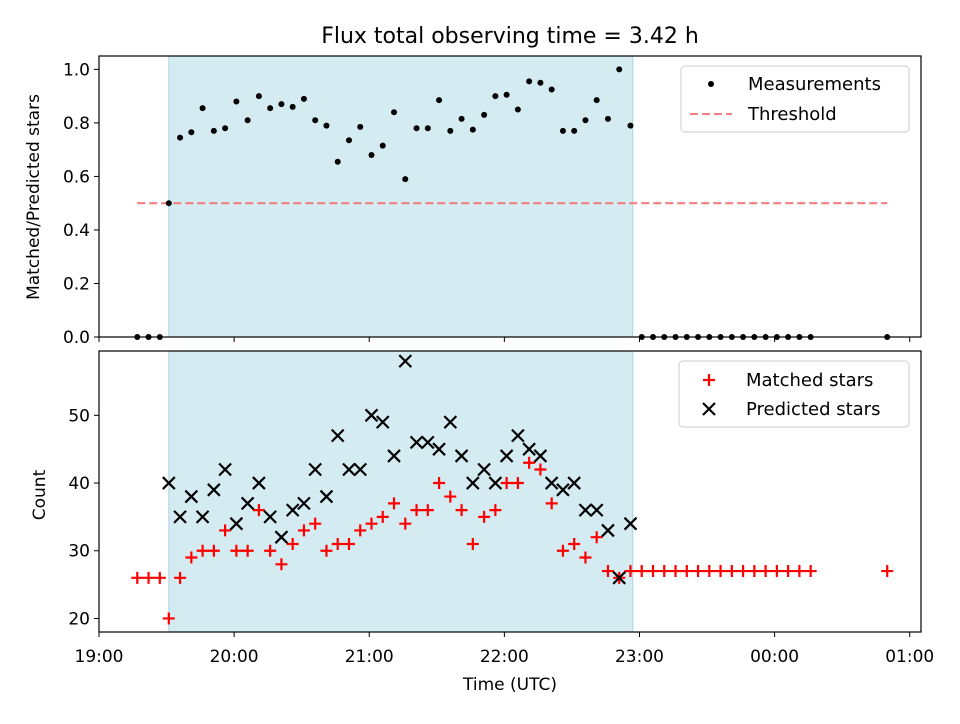 Image resolution: width=960 pixels, height=724 pixels. I want to click on y-tick-label: 30, so click(79, 552).